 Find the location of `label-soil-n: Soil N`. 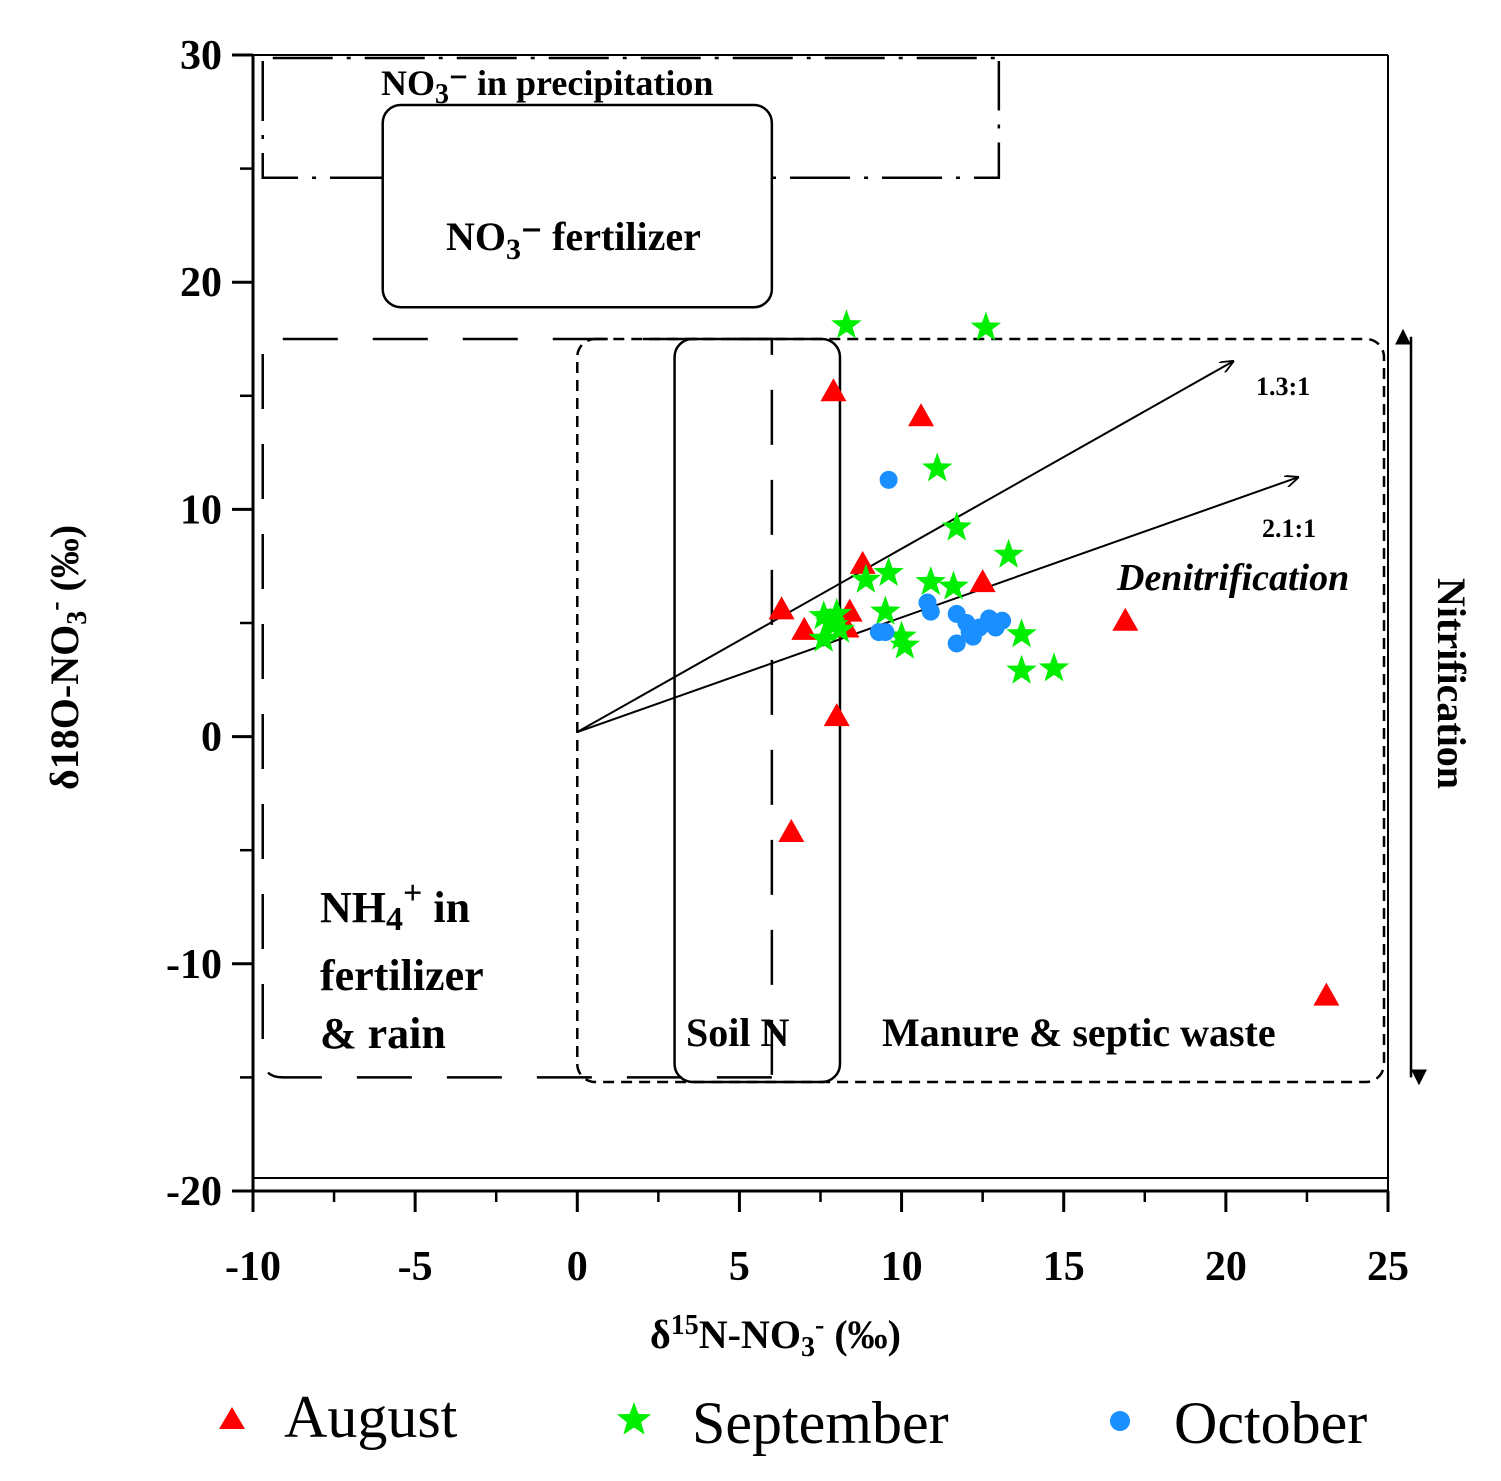

label-soil-n: Soil N is located at coordinates (737, 1032).